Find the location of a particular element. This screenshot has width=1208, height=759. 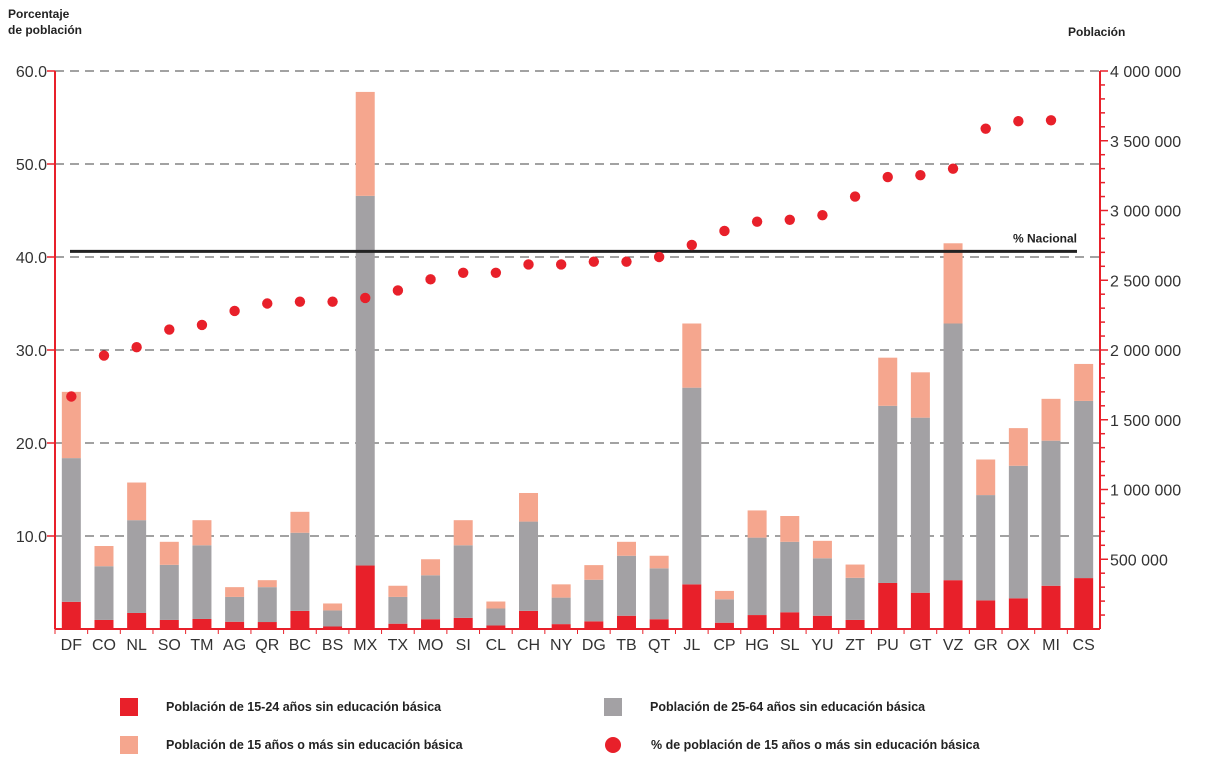

right-axis-title: Población is located at coordinates (1097, 32).